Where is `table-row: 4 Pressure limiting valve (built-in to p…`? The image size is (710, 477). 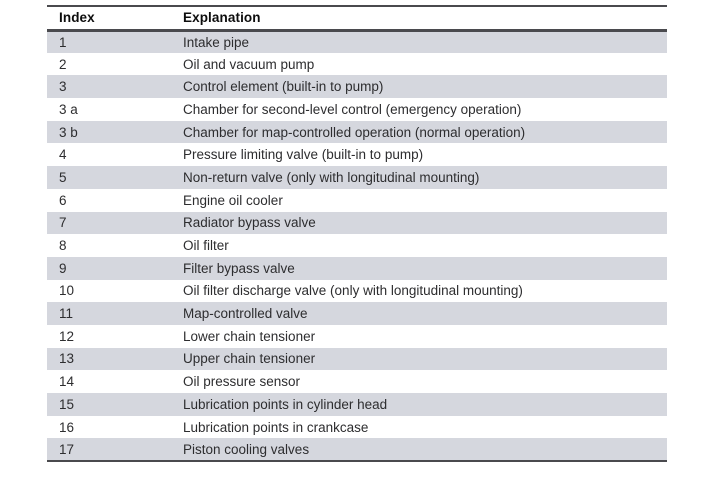
table-row: 4 Pressure limiting valve (built-in to p… is located at coordinates (357, 154).